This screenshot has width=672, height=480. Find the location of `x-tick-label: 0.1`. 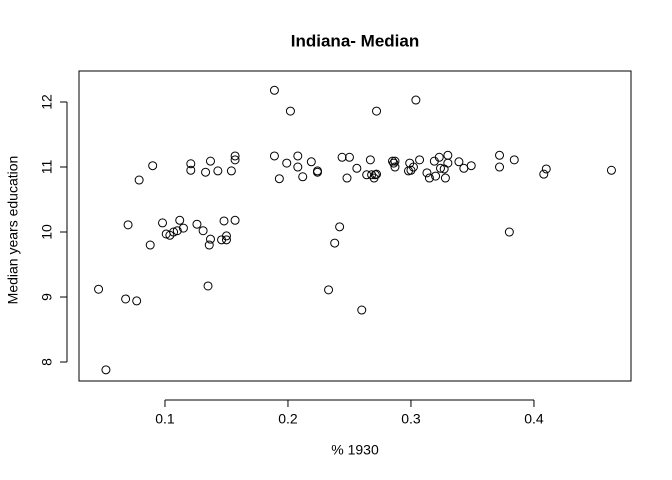

x-tick-label: 0.1 is located at coordinates (165, 419).